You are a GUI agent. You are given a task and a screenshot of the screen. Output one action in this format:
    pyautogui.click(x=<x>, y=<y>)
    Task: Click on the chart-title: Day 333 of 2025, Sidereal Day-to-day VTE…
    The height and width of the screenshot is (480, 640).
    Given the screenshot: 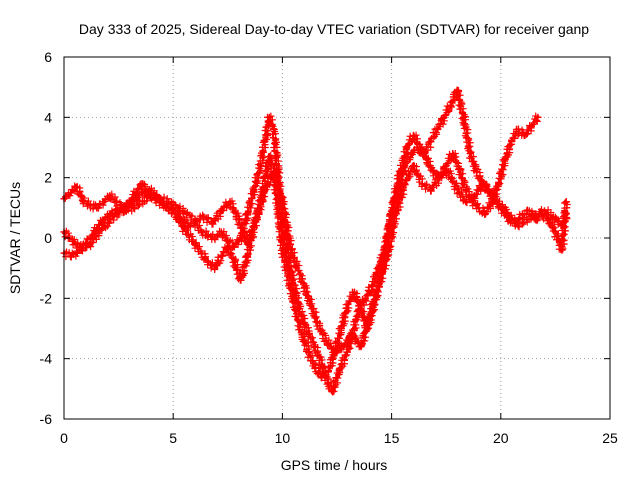 What is the action you would take?
    pyautogui.click(x=334, y=29)
    